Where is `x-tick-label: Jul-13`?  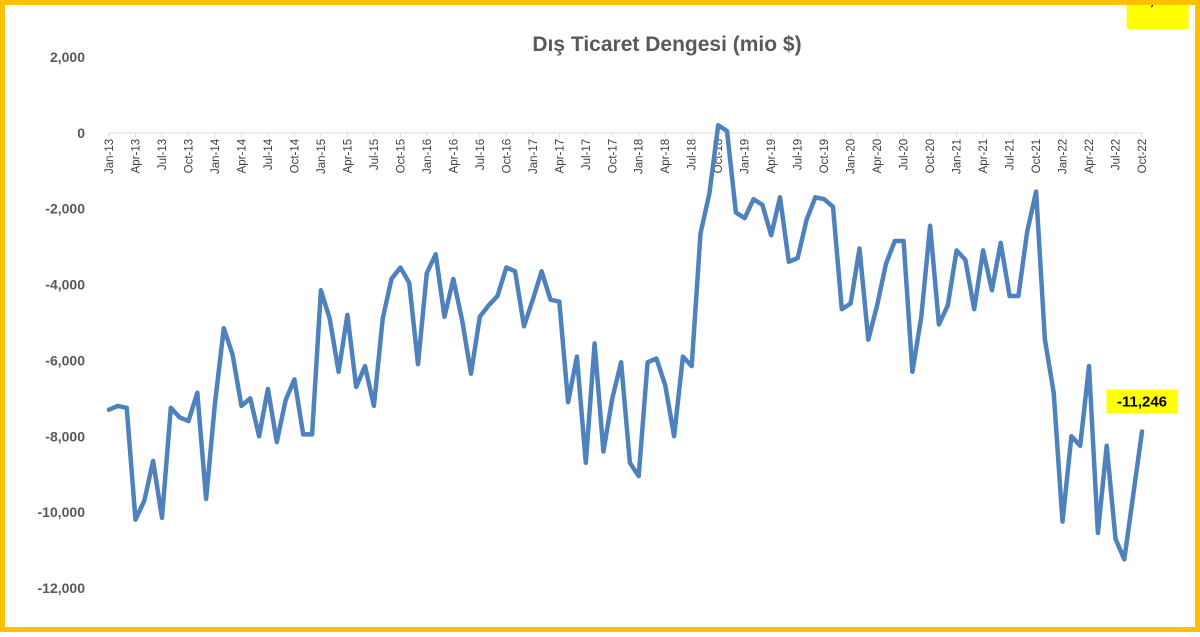
x-tick-label: Jul-13 is located at coordinates (163, 154).